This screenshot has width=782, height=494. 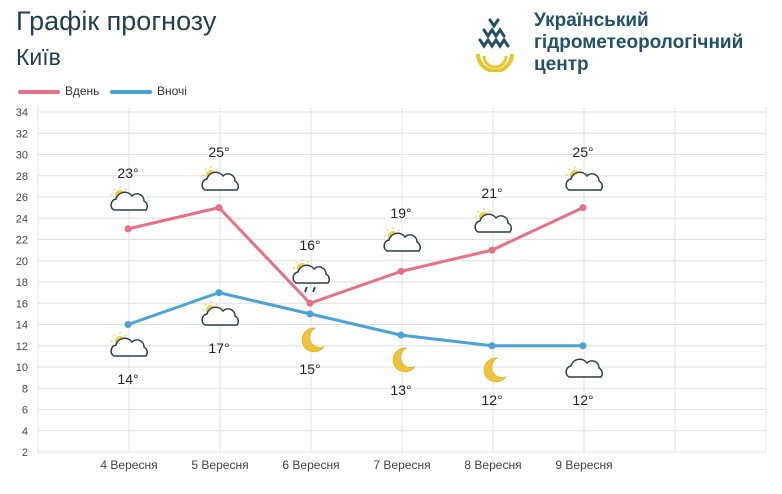 I want to click on legend-night-label: Вночі, so click(x=172, y=91).